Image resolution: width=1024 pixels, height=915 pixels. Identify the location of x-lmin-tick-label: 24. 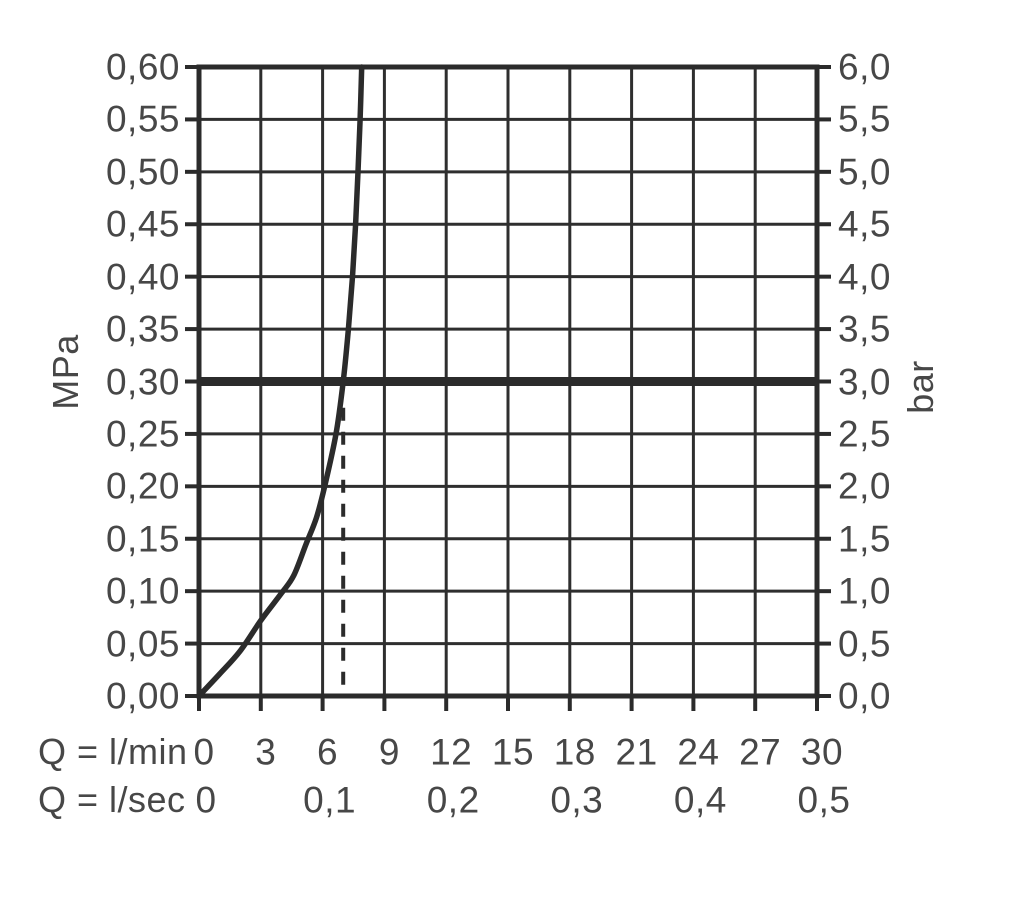
(698, 752).